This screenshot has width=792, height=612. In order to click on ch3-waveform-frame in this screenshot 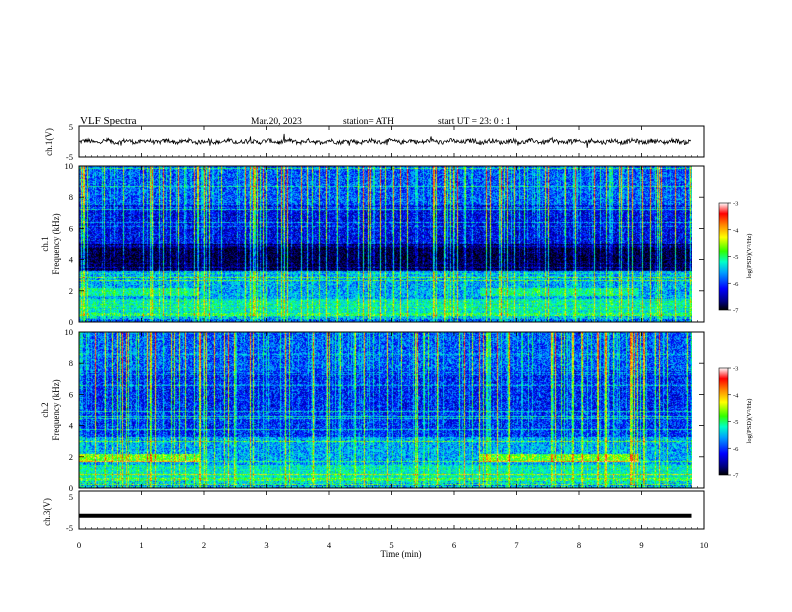, I will do `click(391, 510)`.